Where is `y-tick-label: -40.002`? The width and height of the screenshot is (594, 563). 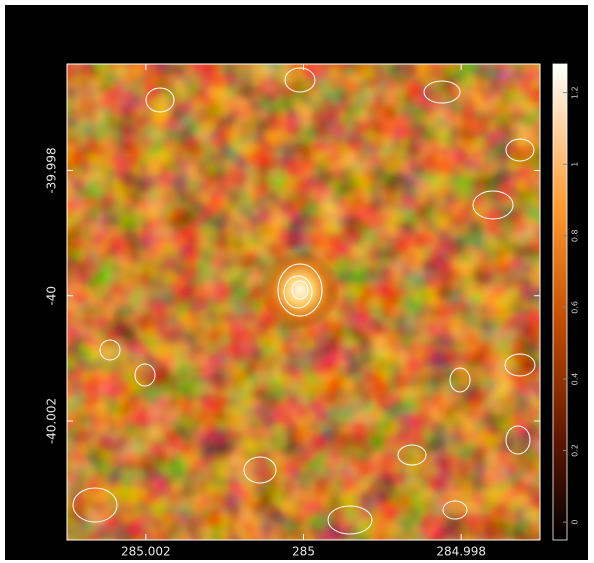
y-tick-label: -40.002 is located at coordinates (52, 421).